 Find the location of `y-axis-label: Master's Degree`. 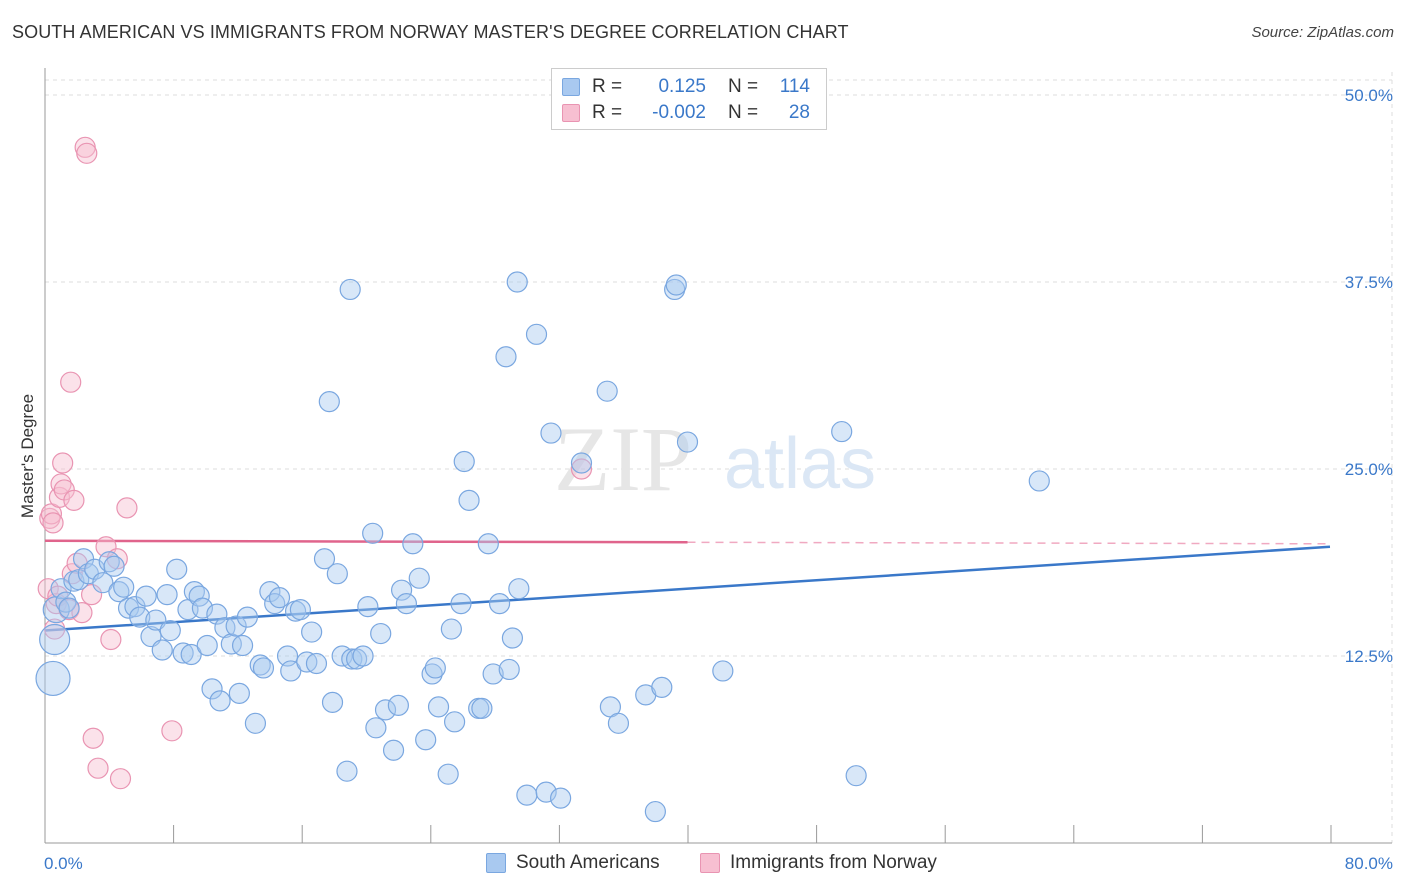

y-axis-label: Master's Degree is located at coordinates (27, 456).